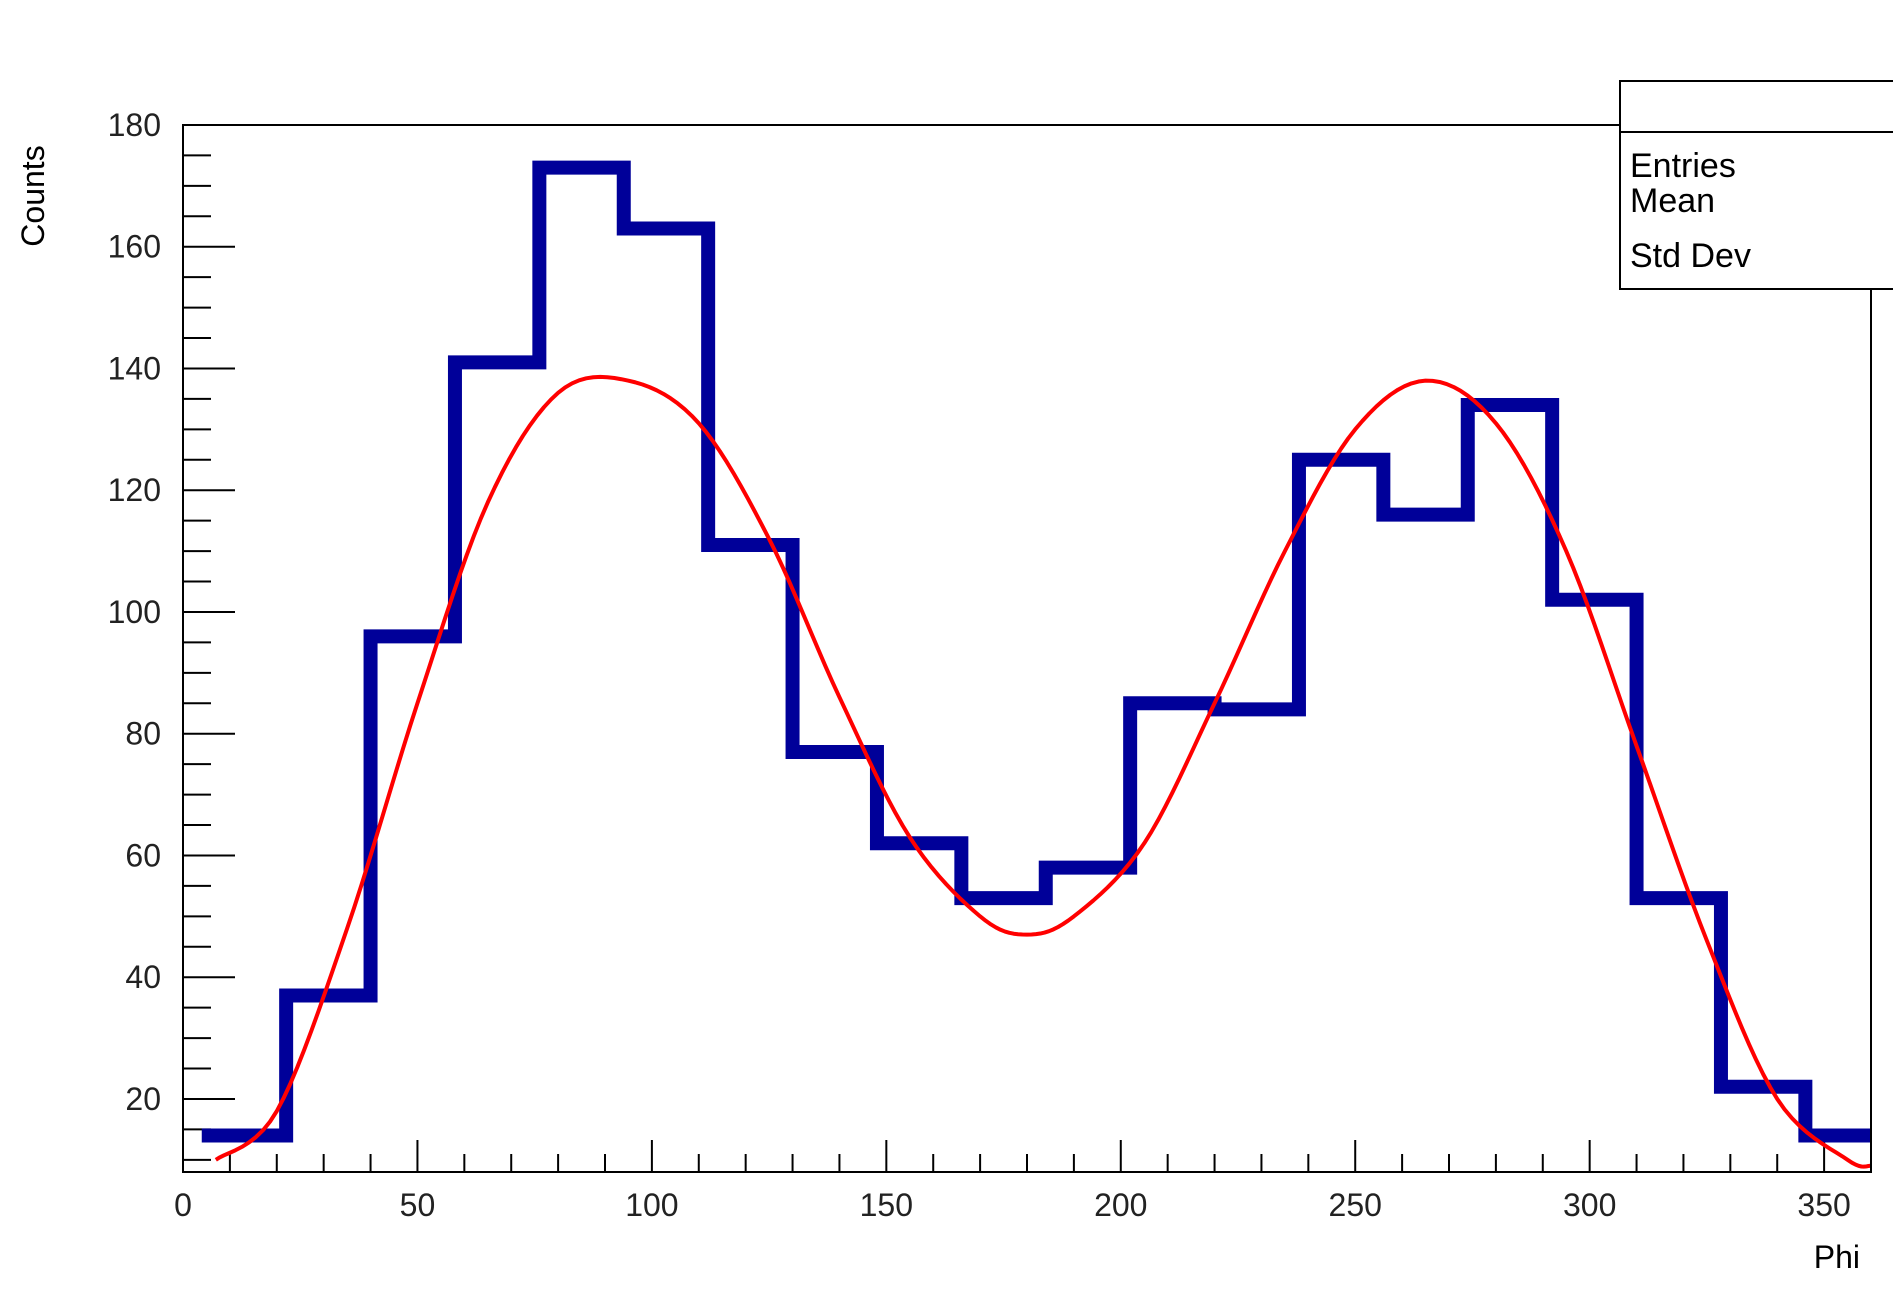 The image size is (1893, 1294). I want to click on x-tick-label: 50, so click(418, 1205).